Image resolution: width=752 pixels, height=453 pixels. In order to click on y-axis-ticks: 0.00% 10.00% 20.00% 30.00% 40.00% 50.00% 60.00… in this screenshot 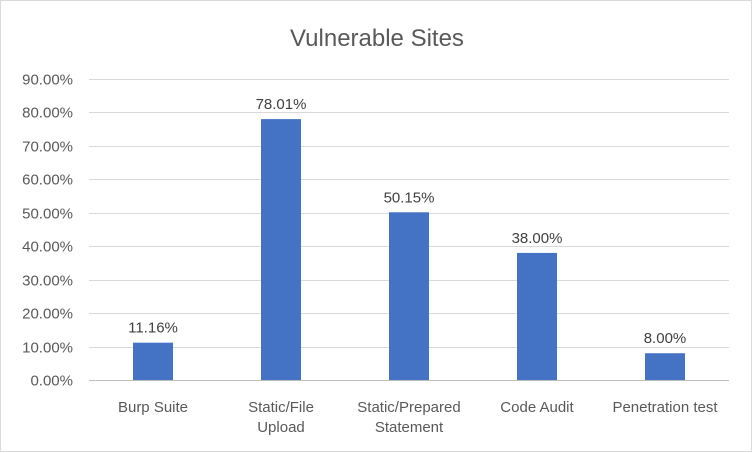, I will do `click(47, 231)`.